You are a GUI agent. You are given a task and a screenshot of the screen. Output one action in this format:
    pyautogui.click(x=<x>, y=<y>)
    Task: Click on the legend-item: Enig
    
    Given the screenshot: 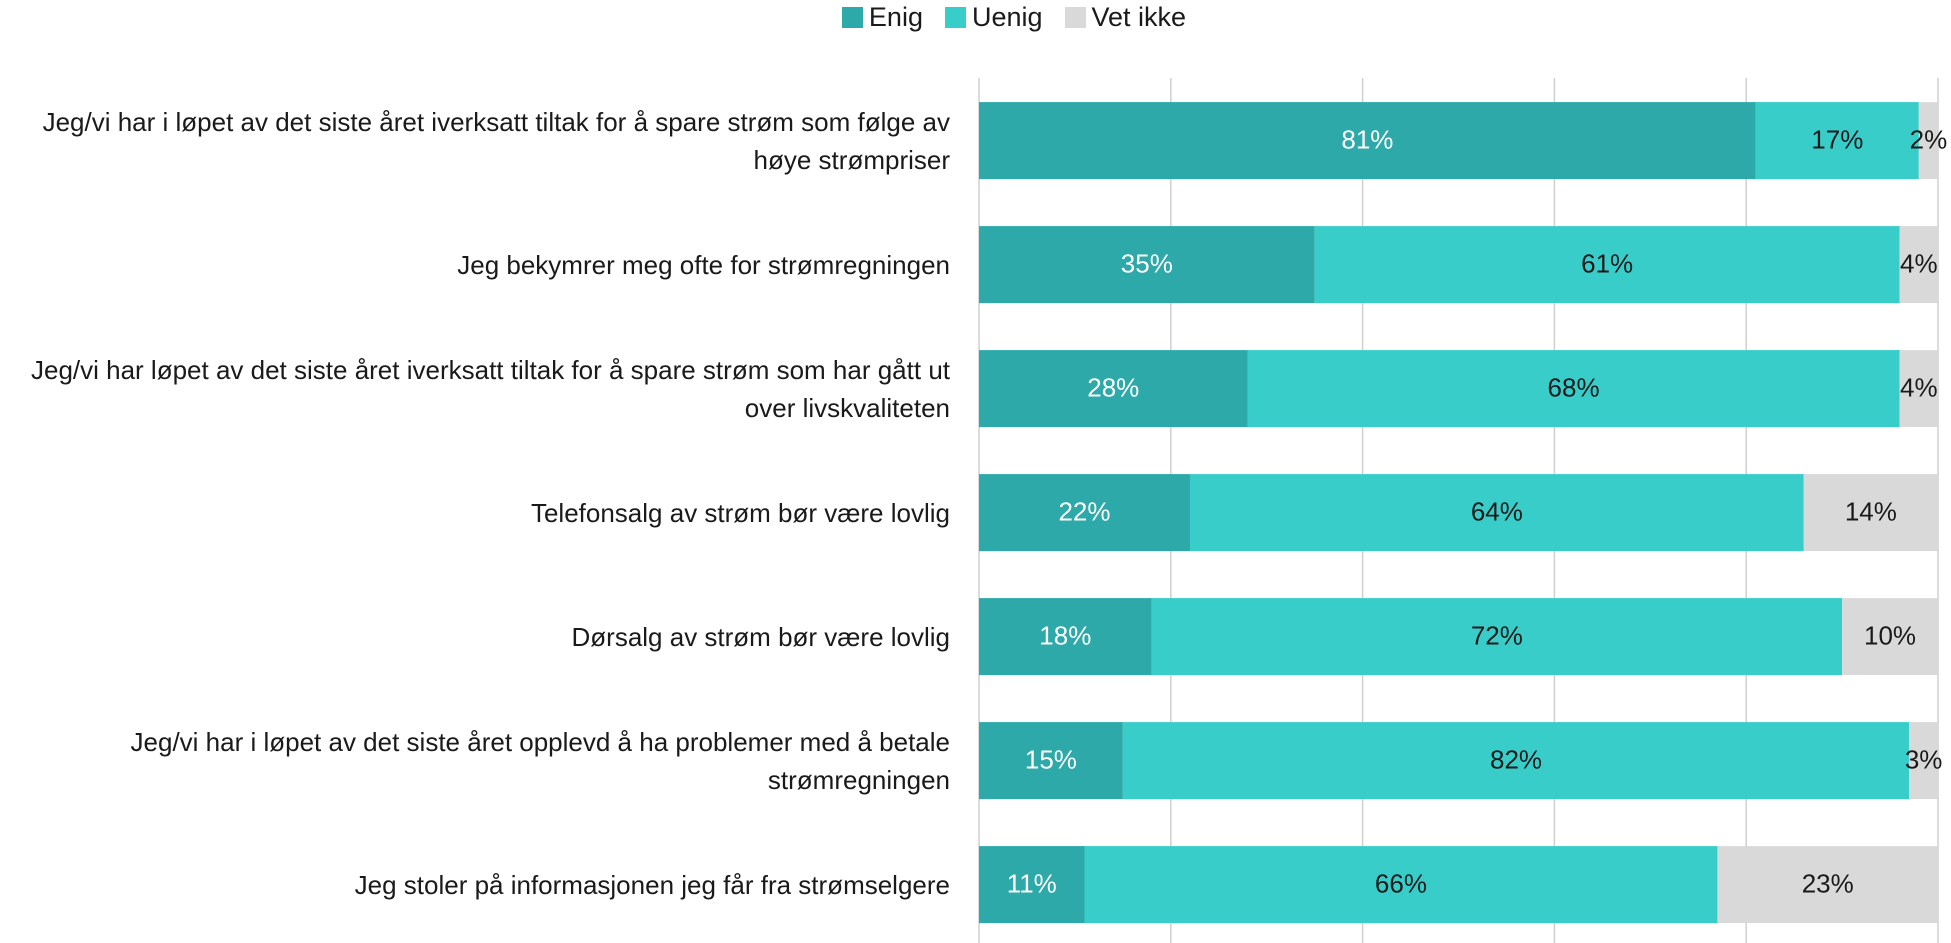 What is the action you would take?
    pyautogui.click(x=882, y=17)
    